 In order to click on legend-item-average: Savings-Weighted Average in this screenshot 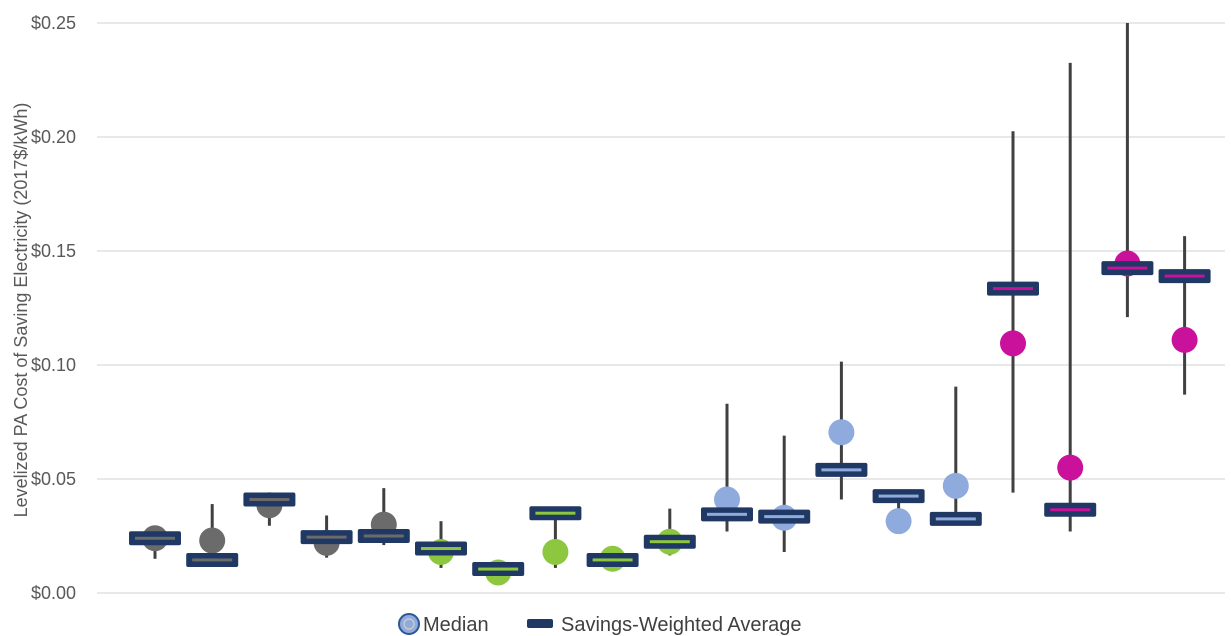, I will do `click(664, 625)`.